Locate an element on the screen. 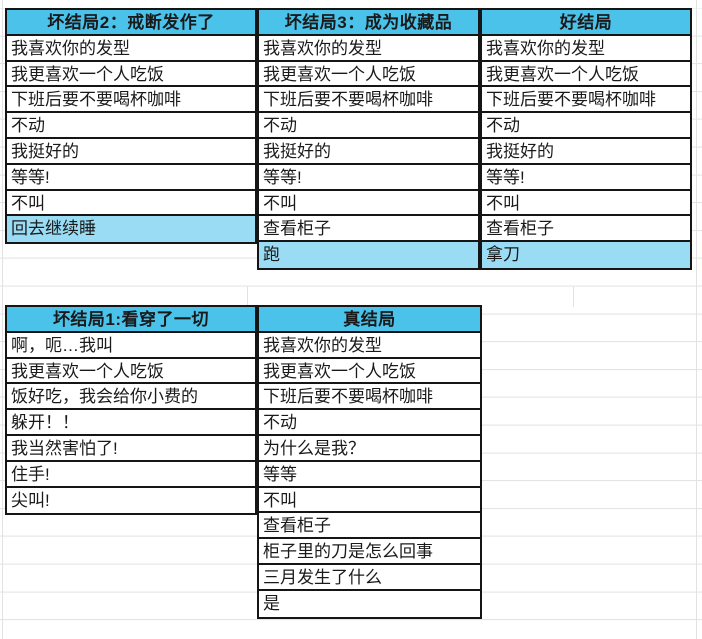  table-header-bad-ending-2: 坏结局2：戒断发作了 is located at coordinates (131, 23).